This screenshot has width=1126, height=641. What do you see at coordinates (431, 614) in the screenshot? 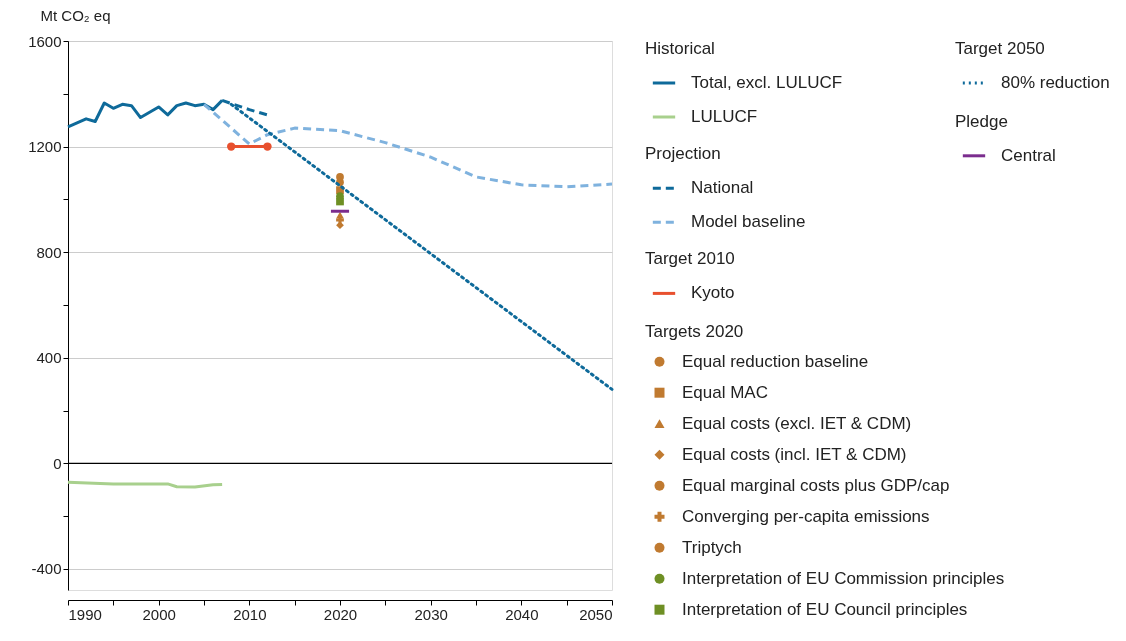
I see `x-tick-label: 2030` at bounding box center [431, 614].